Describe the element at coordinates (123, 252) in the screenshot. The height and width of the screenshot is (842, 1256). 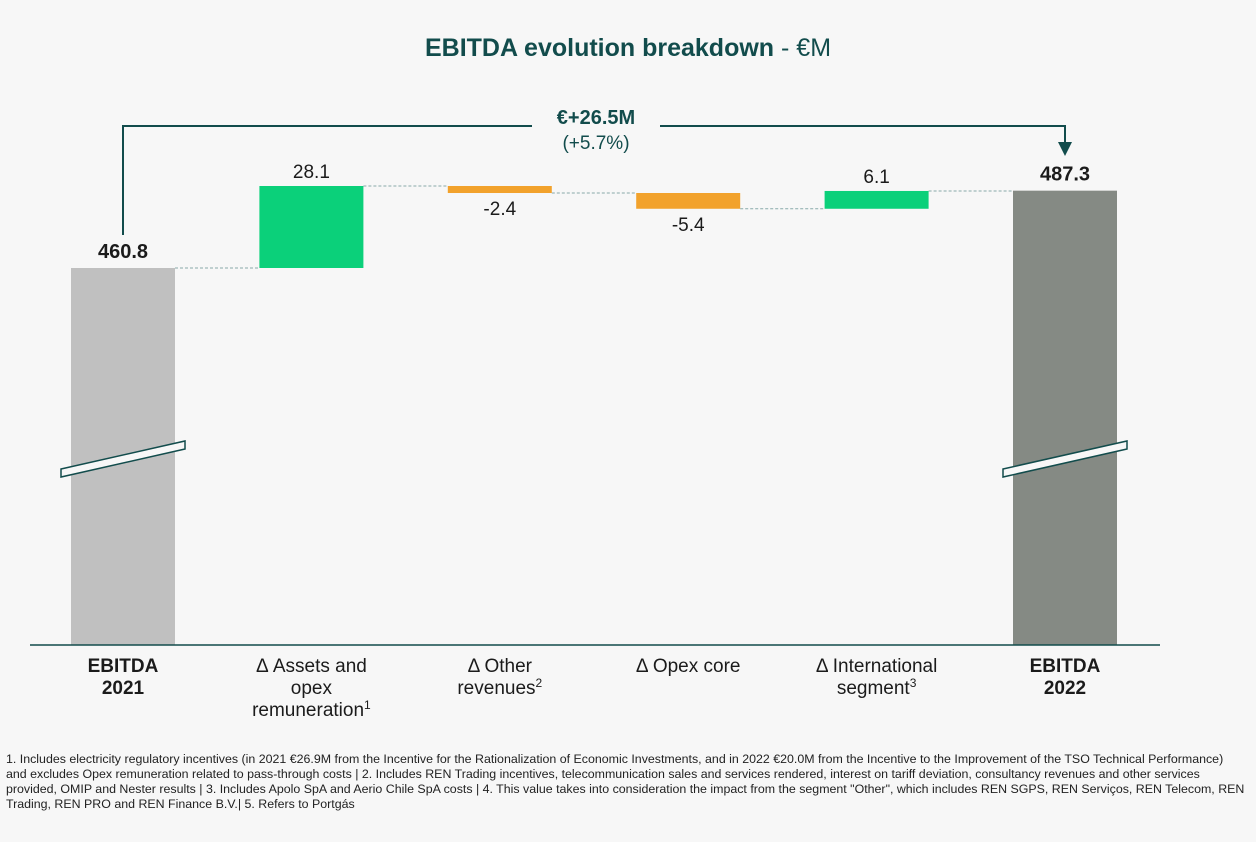
I see `value-label: 460.8` at that location.